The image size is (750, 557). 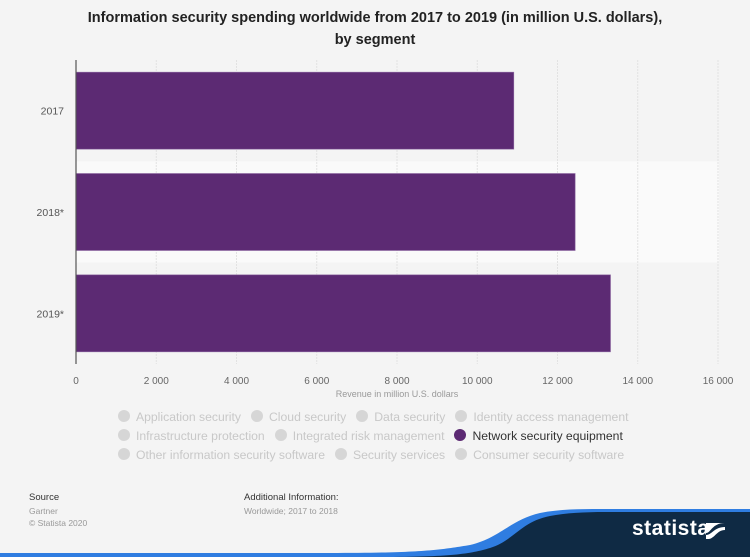 I want to click on legend-label: Data security, so click(x=410, y=417).